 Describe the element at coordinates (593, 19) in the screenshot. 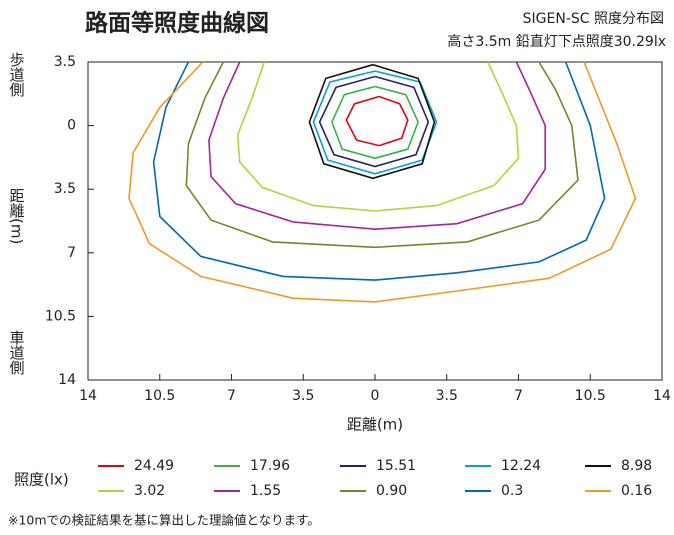

I see `subtitle: SIGEN-SC 照度分布図` at that location.